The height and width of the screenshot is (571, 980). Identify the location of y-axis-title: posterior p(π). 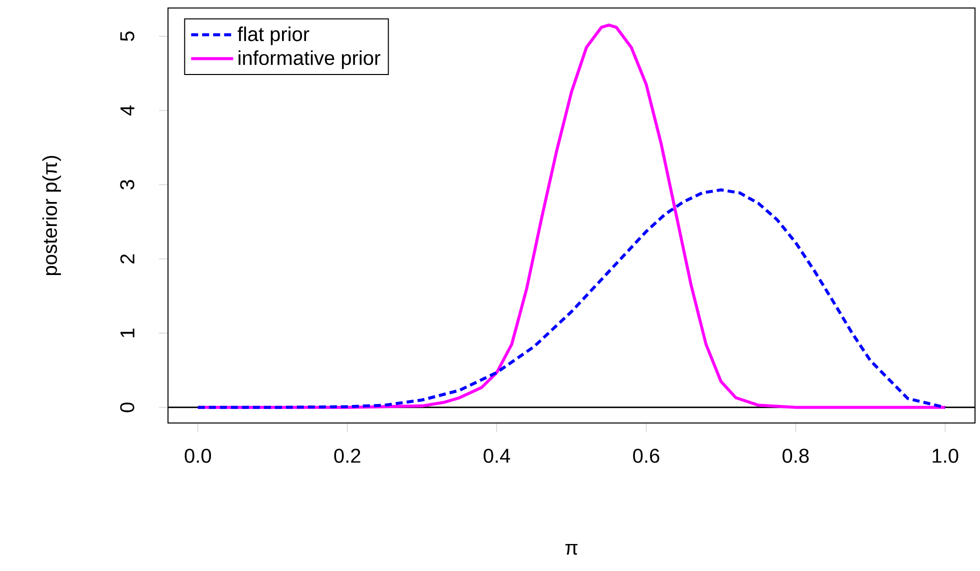
(51, 216).